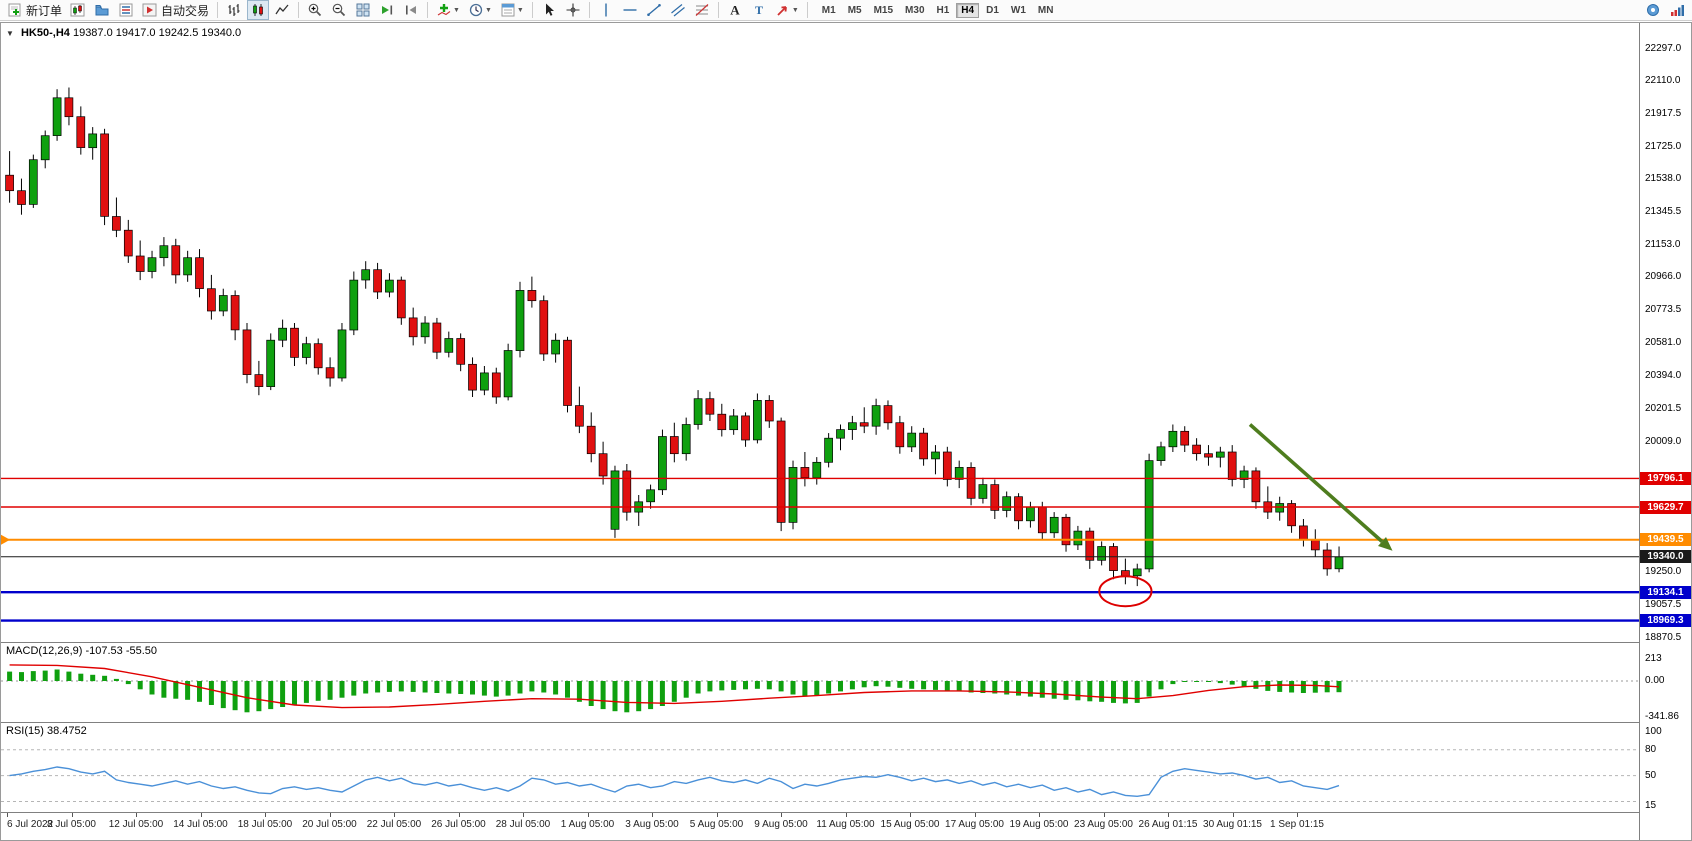  Describe the element at coordinates (678, 10) in the screenshot. I see `channel-button` at that location.